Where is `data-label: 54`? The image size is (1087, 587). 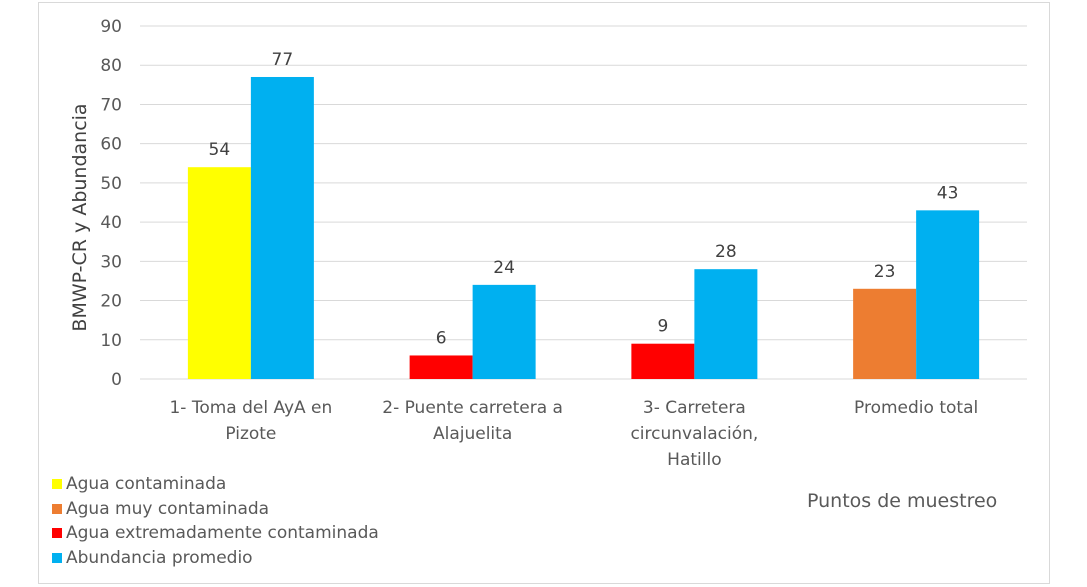 data-label: 54 is located at coordinates (220, 150).